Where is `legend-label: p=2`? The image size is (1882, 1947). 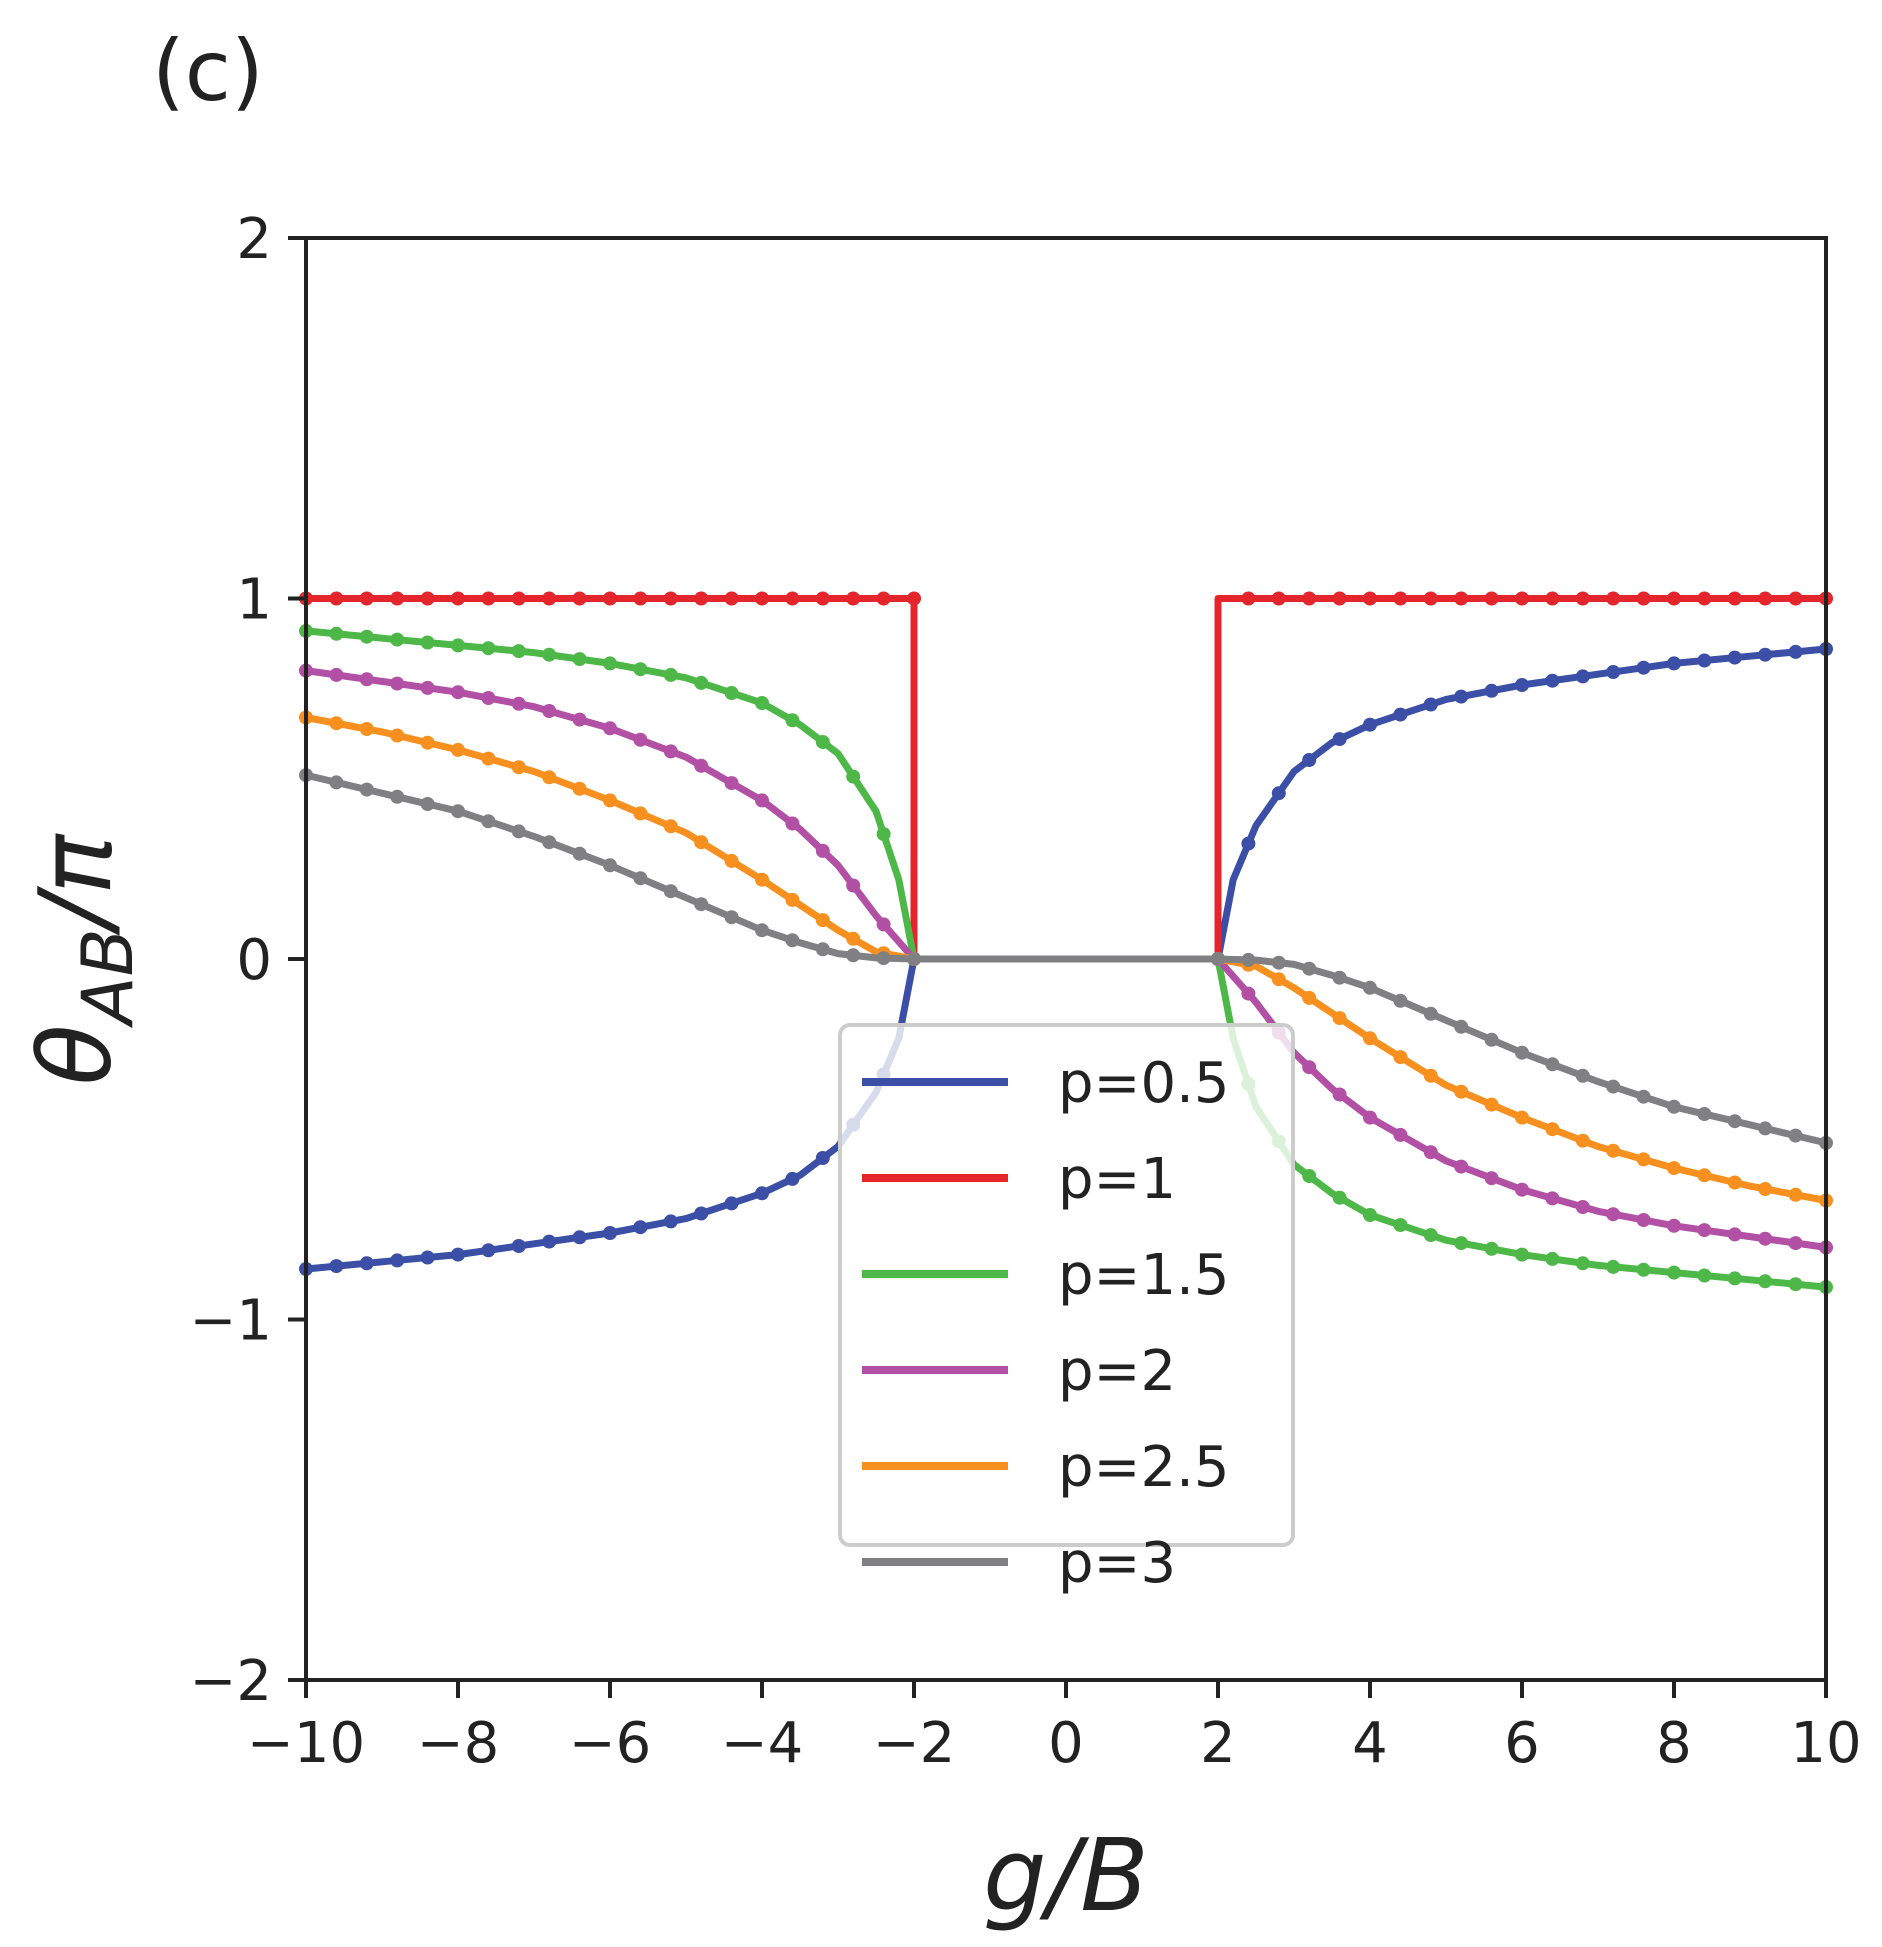 legend-label: p=2 is located at coordinates (1117, 1371).